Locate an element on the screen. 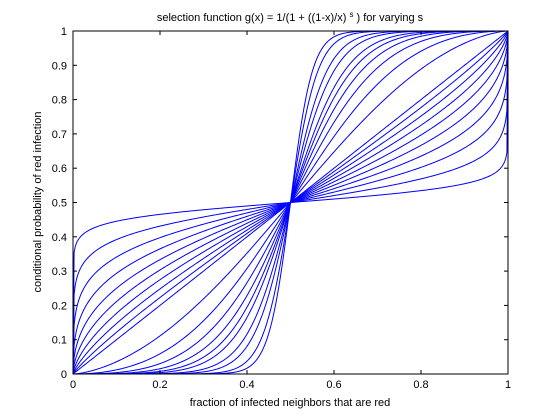 This screenshot has height=420, width=560. y-axis-label: conditional probability of red infection is located at coordinates (38, 201).